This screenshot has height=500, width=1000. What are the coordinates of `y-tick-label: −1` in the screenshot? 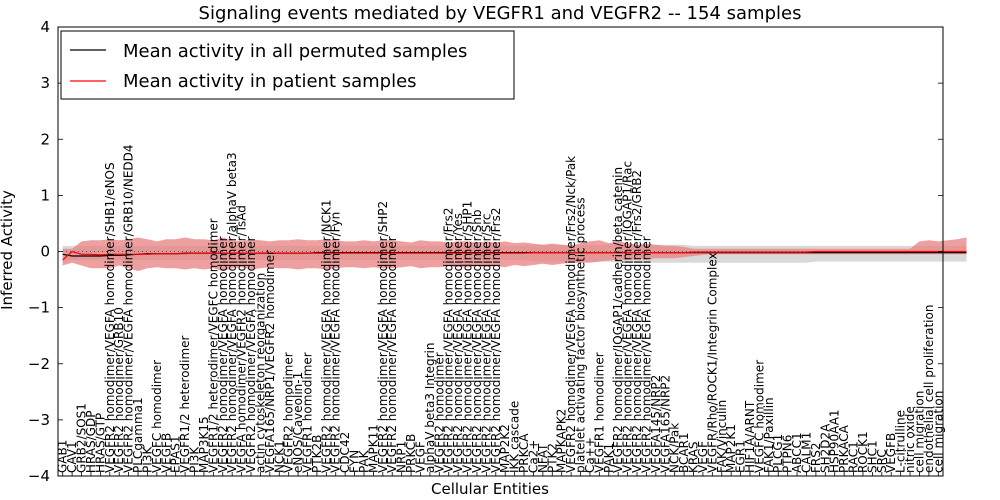 It's located at (39, 308).